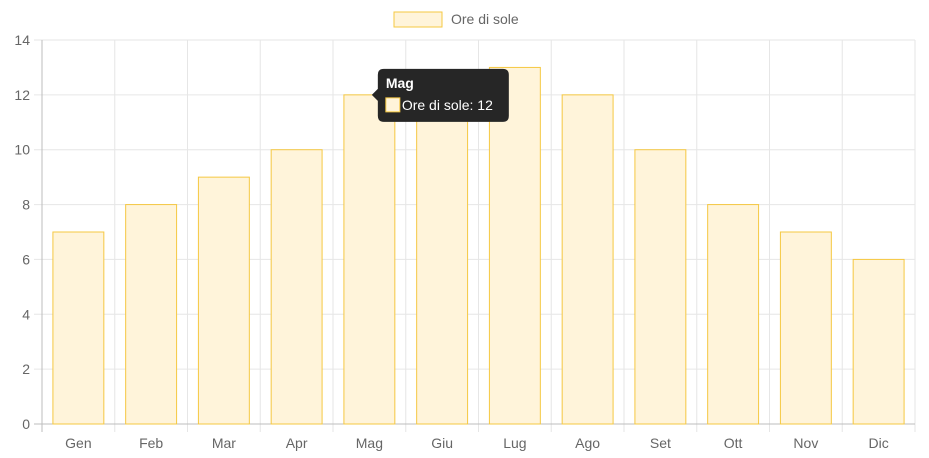  Describe the element at coordinates (442, 259) in the screenshot. I see `bar-giu` at that location.